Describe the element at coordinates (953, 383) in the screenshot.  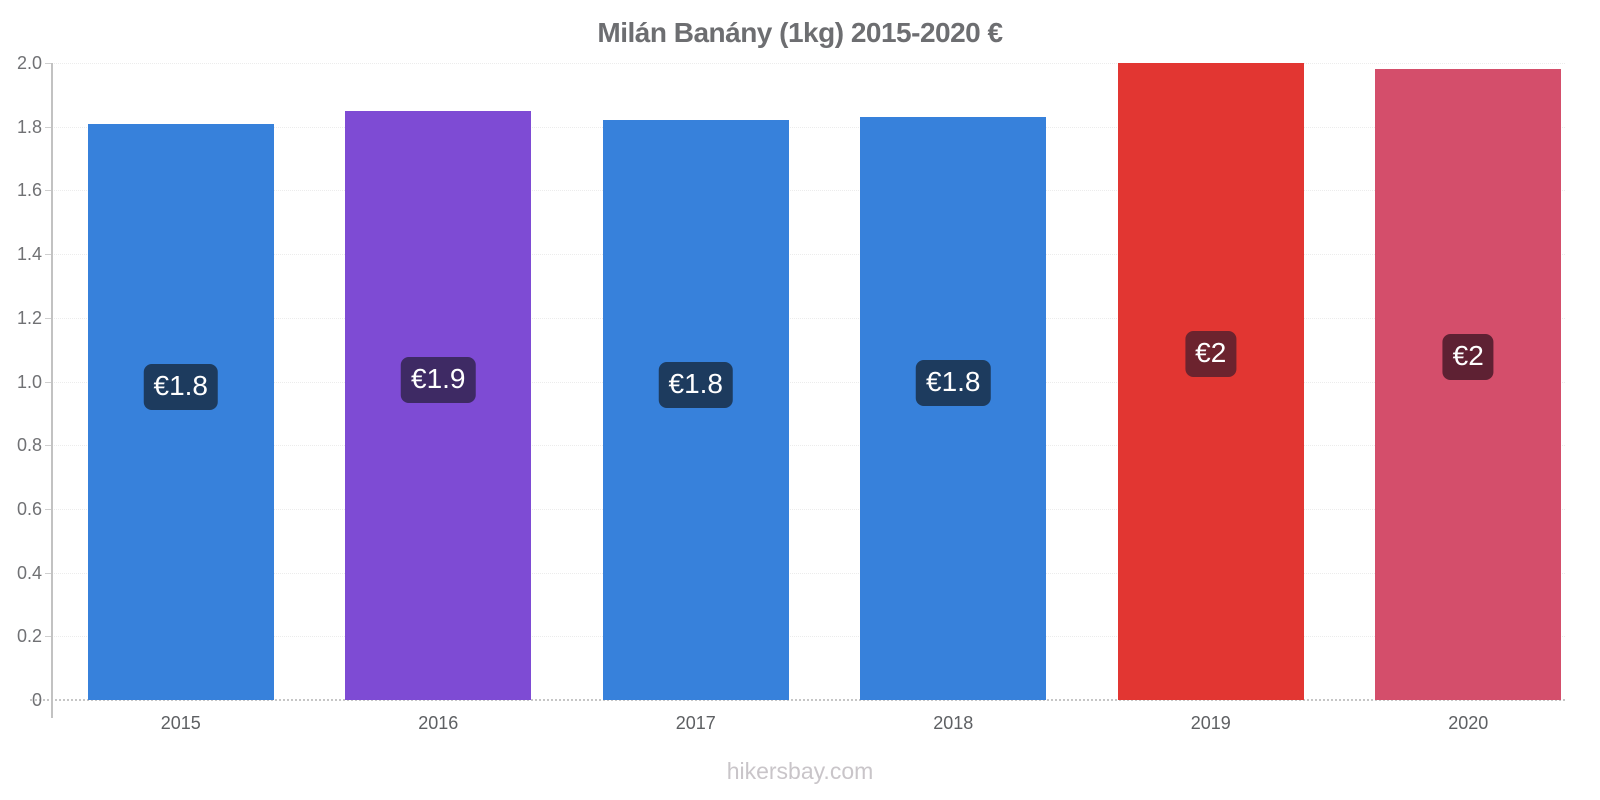
I see `bar-value-badge-2018: €1.8` at that location.